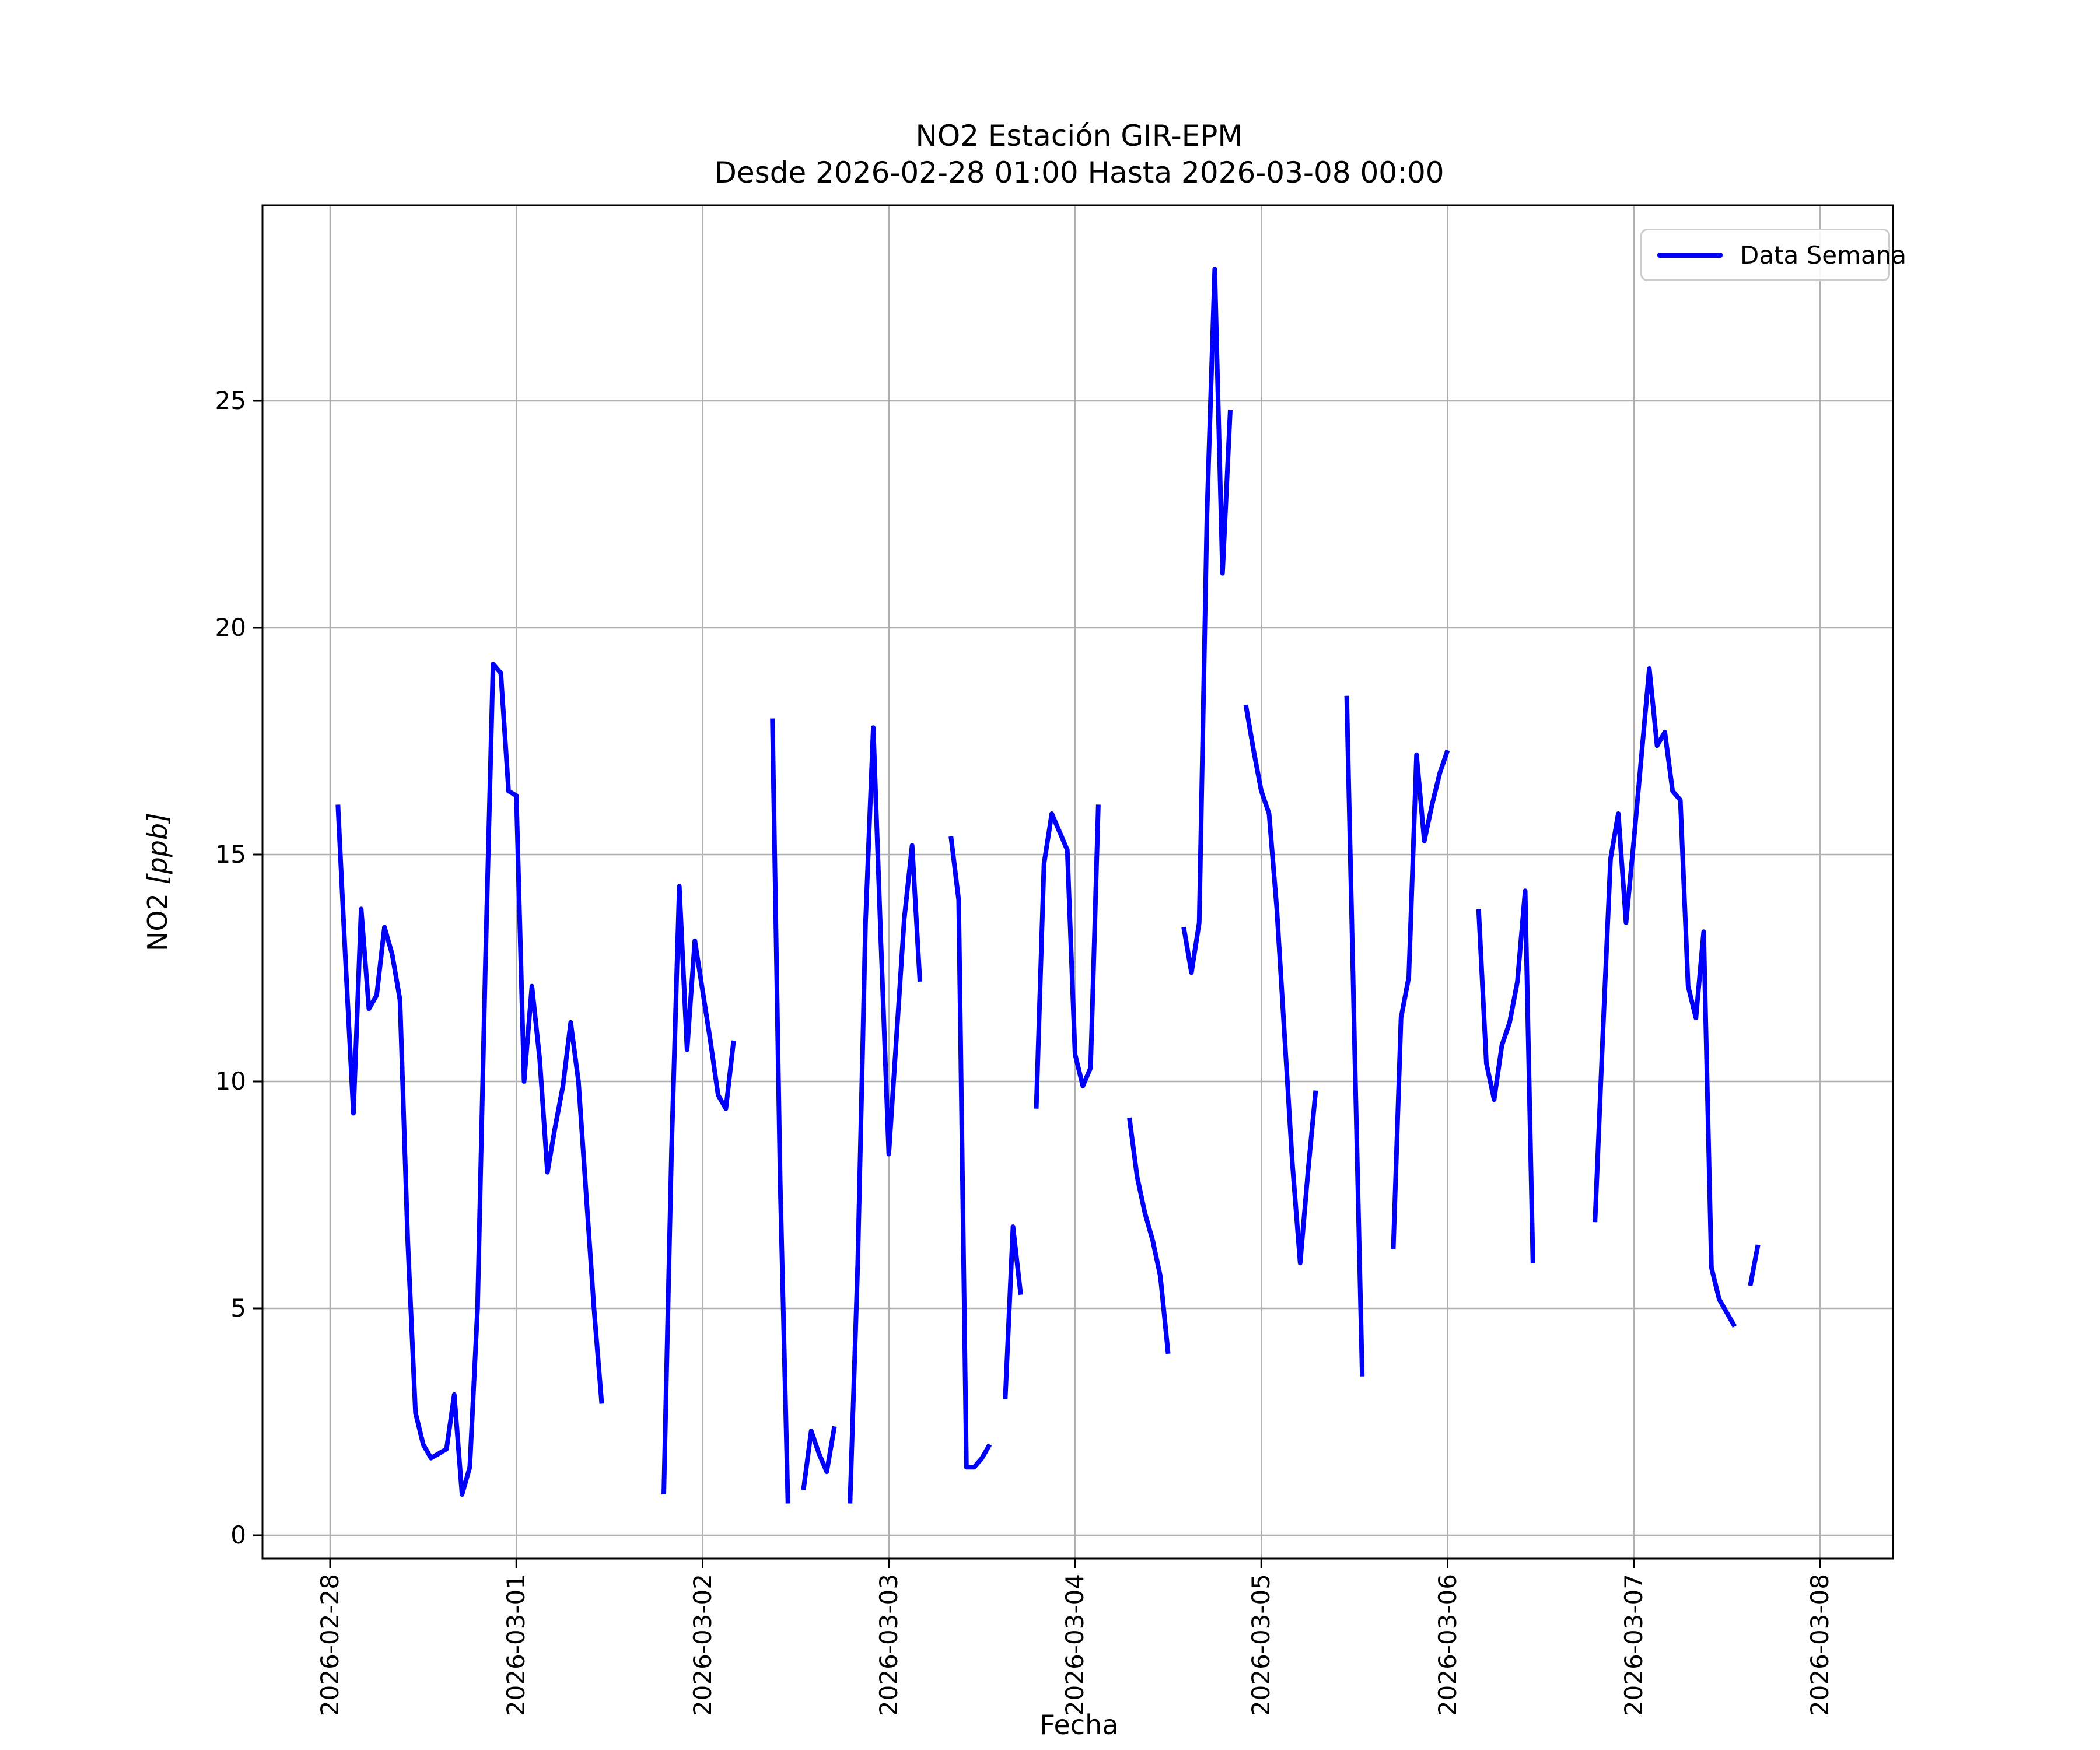 The image size is (2100, 1750). I want to click on chart-title: NO2 Estación GIR-EPM, so click(1079, 136).